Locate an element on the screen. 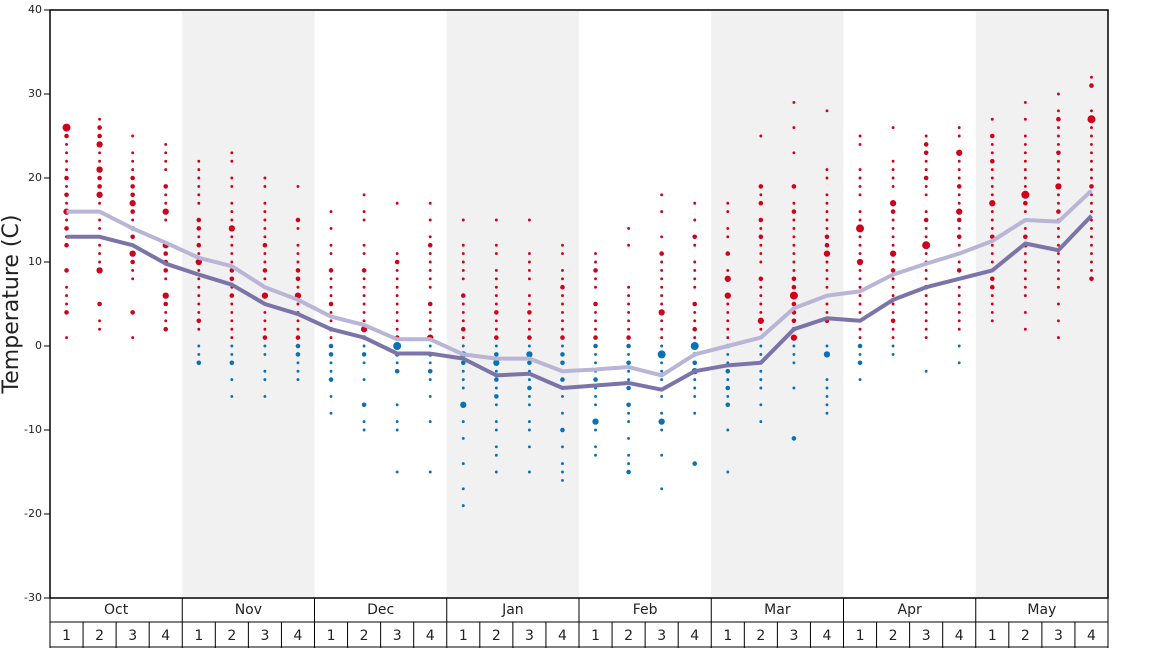  y-axis-label: Temperature (C) is located at coordinates (12, 305).